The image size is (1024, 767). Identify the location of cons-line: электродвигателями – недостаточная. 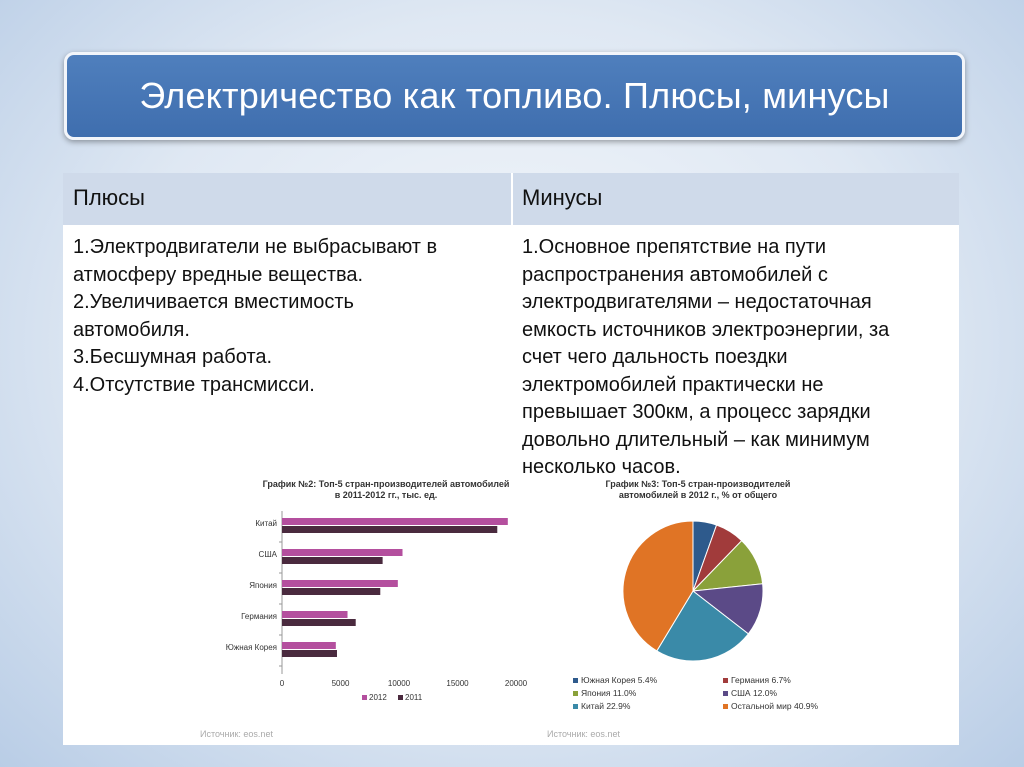
(697, 302).